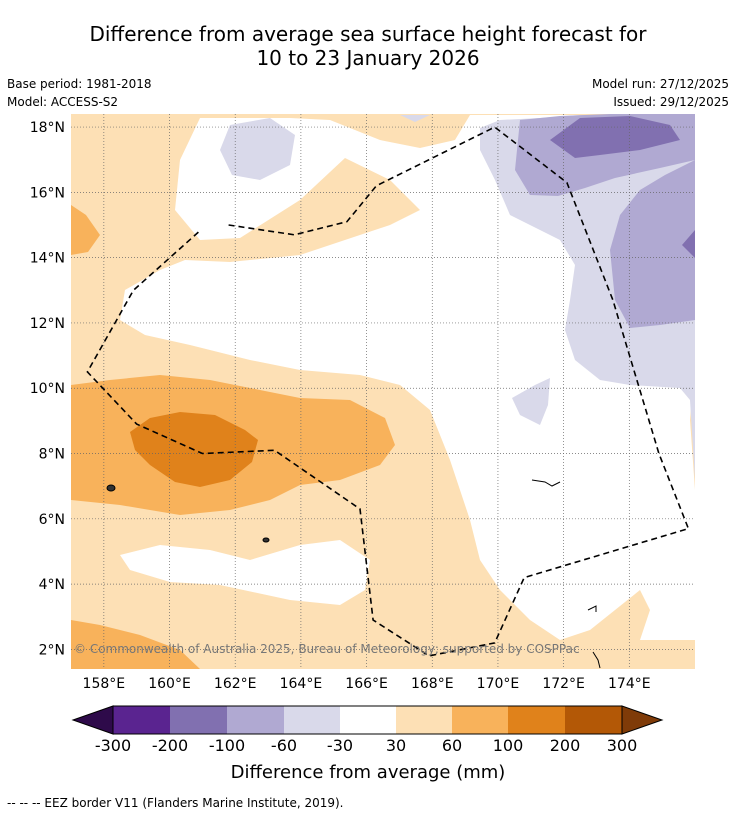  I want to click on region-neg-100-200-east, so click(688, 244).